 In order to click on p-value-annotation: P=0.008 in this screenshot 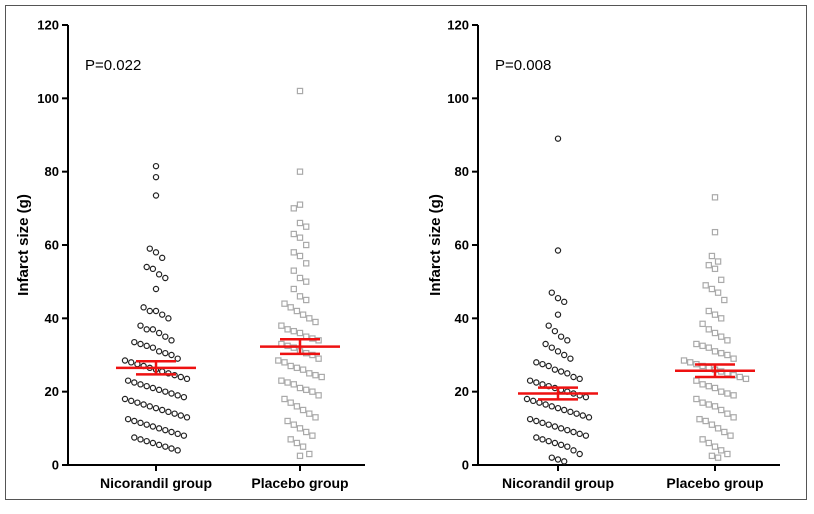, I will do `click(523, 65)`.